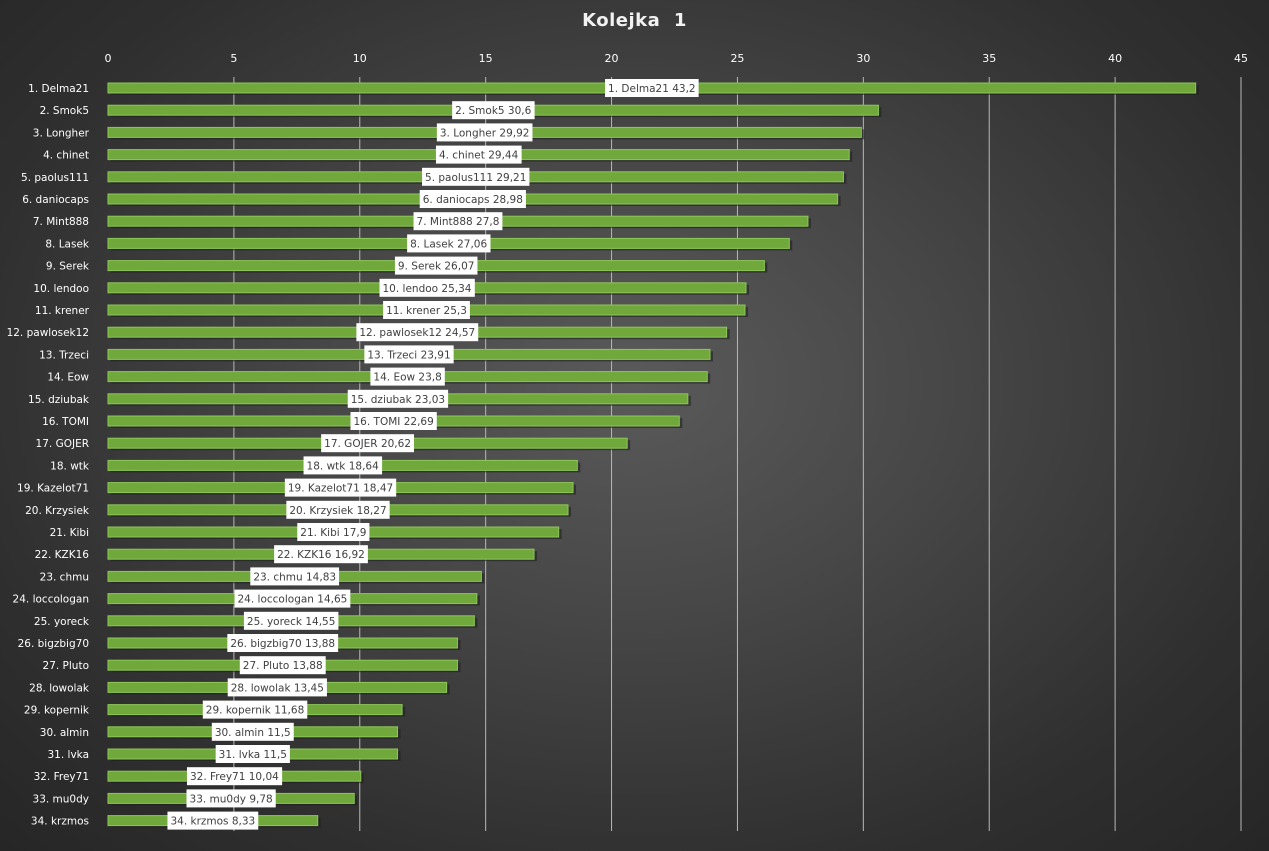 This screenshot has height=851, width=1269. Describe the element at coordinates (737, 58) in the screenshot. I see `x-tick-label: 25` at that location.